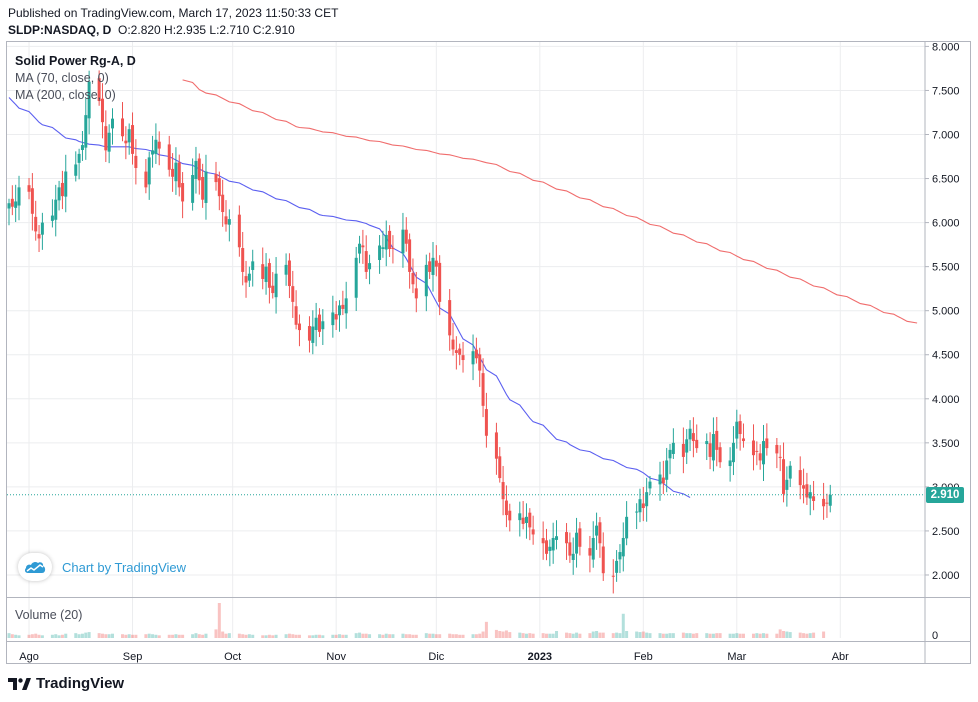 This screenshot has height=702, width=978. I want to click on legend-ma70: MA (70, close, 0), so click(62, 78).